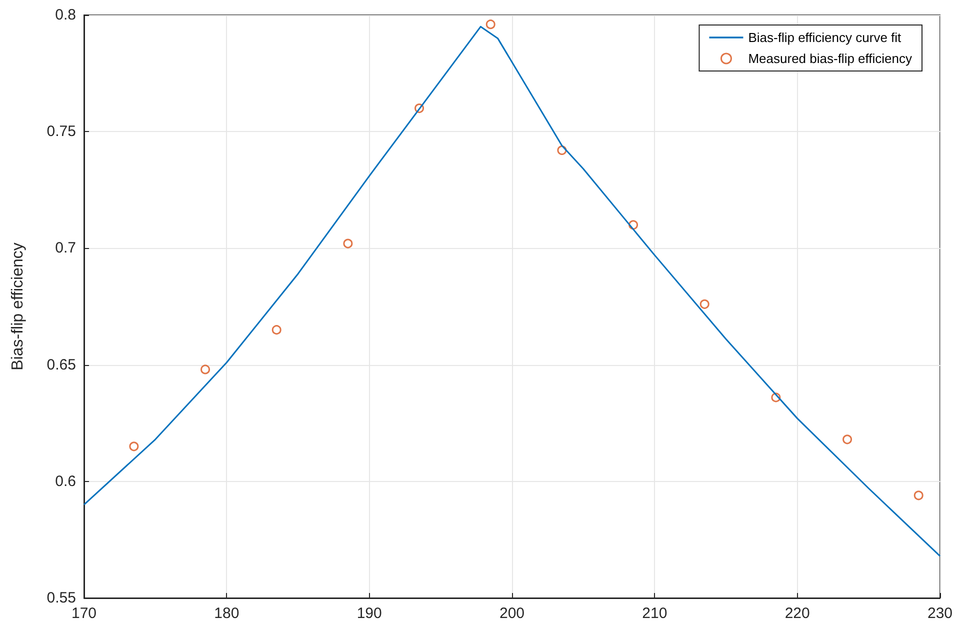 The width and height of the screenshot is (956, 622). What do you see at coordinates (227, 613) in the screenshot?
I see `x-tick-label: 180` at bounding box center [227, 613].